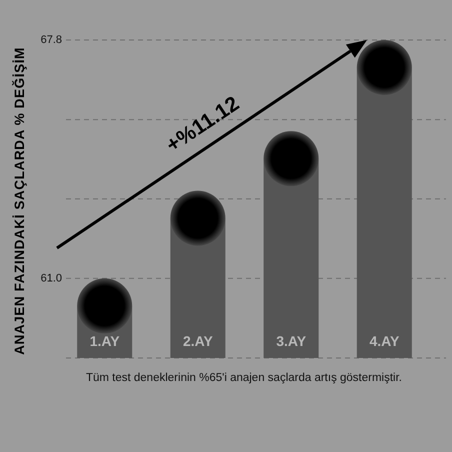 This screenshot has width=452, height=452. I want to click on x-tick-label: 1.AY, so click(105, 341).